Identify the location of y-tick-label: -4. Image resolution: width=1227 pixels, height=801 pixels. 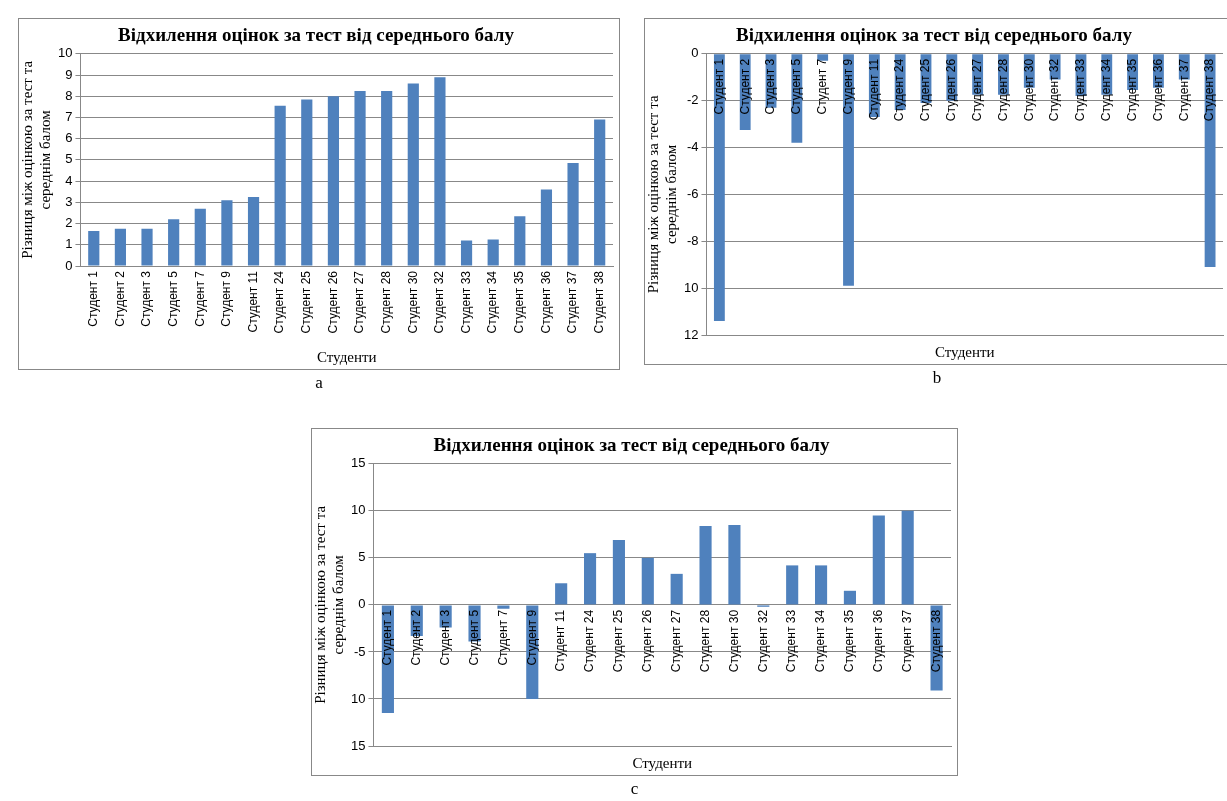
(692, 147).